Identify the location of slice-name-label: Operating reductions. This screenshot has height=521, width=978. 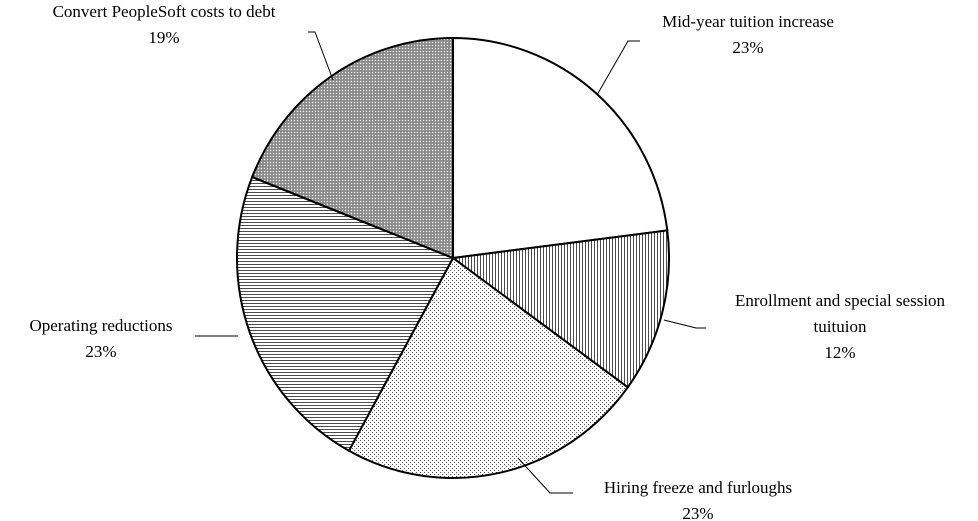
(100, 325).